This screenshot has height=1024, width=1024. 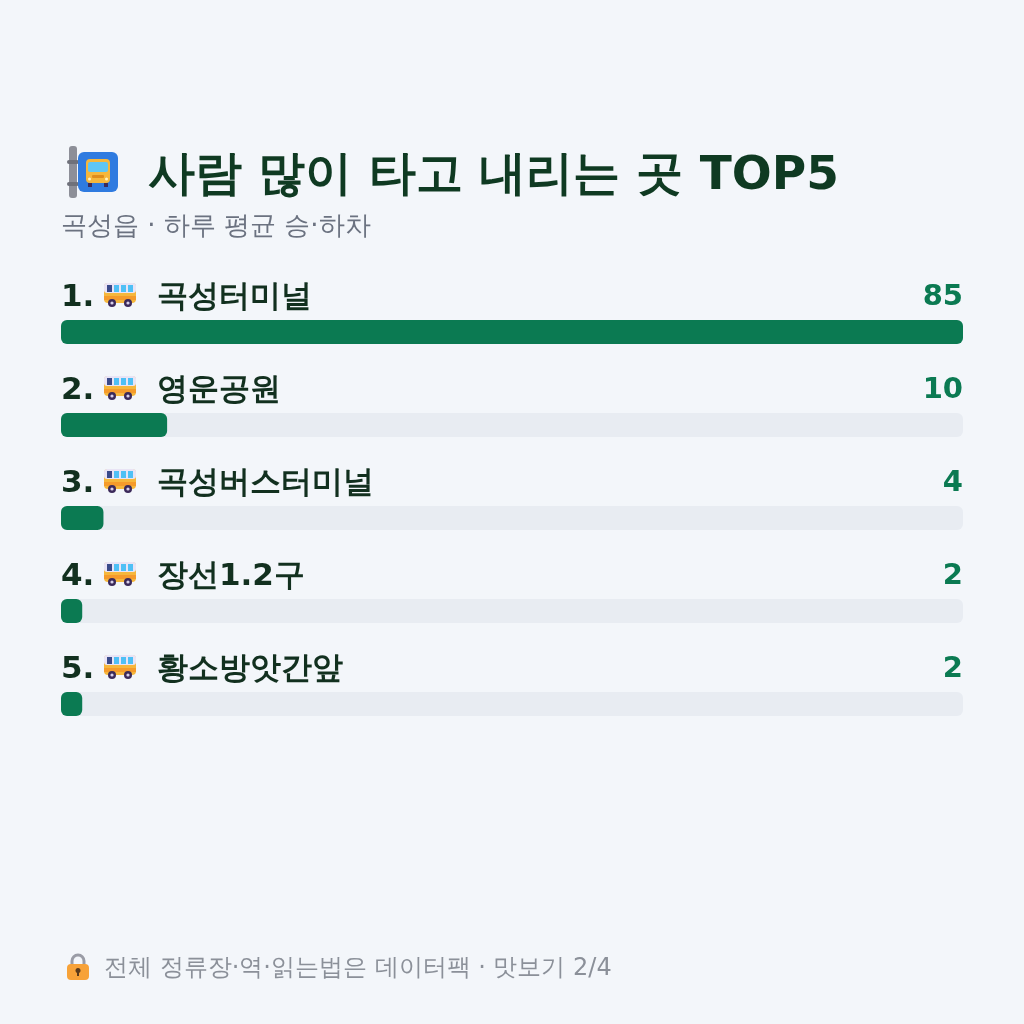 What do you see at coordinates (358, 967) in the screenshot?
I see `text: 전체 정류장·역·읽는법은 데이터팩 · 맛보기 2/4` at bounding box center [358, 967].